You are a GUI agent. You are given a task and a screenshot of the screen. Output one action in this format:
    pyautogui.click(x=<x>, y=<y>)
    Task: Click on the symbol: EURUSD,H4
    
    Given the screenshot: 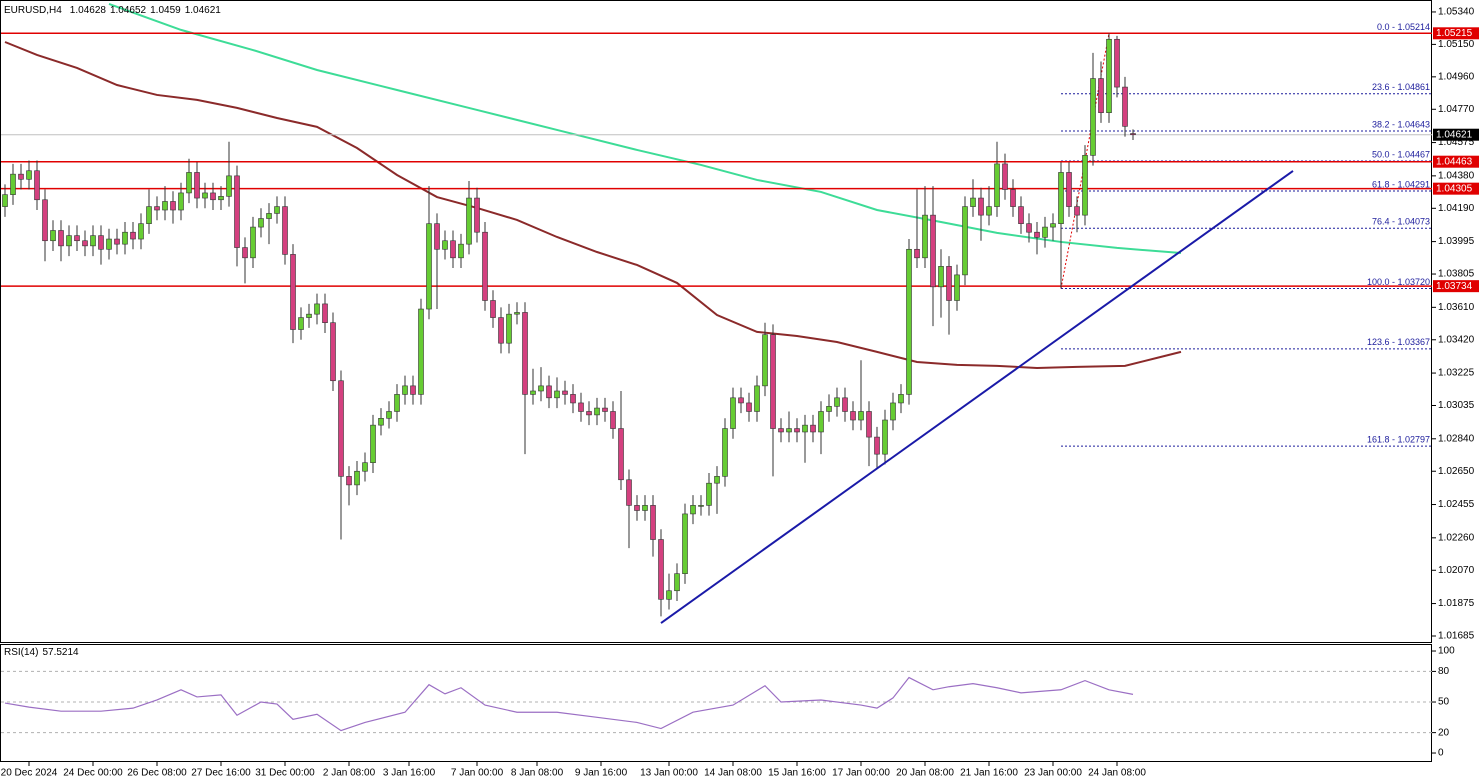 What is the action you would take?
    pyautogui.click(x=33, y=10)
    